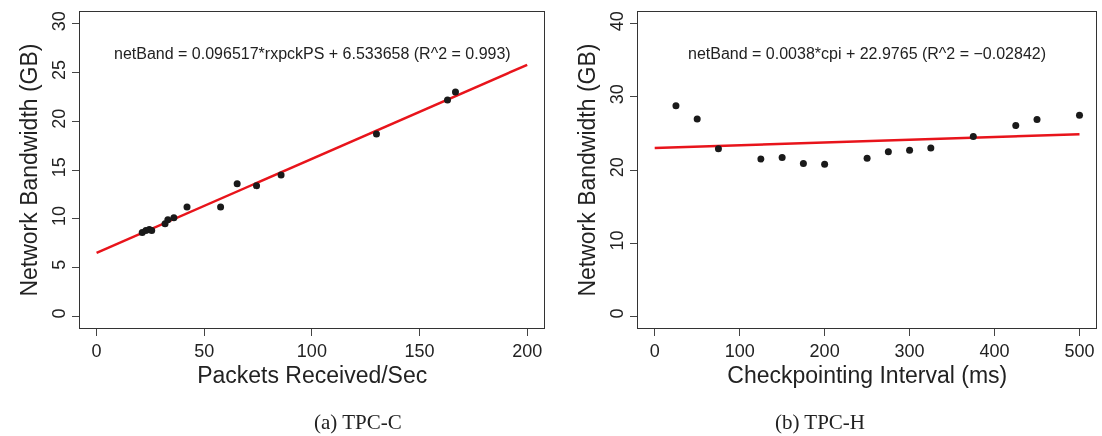  I want to click on x-tick-label: 300, so click(909, 351).